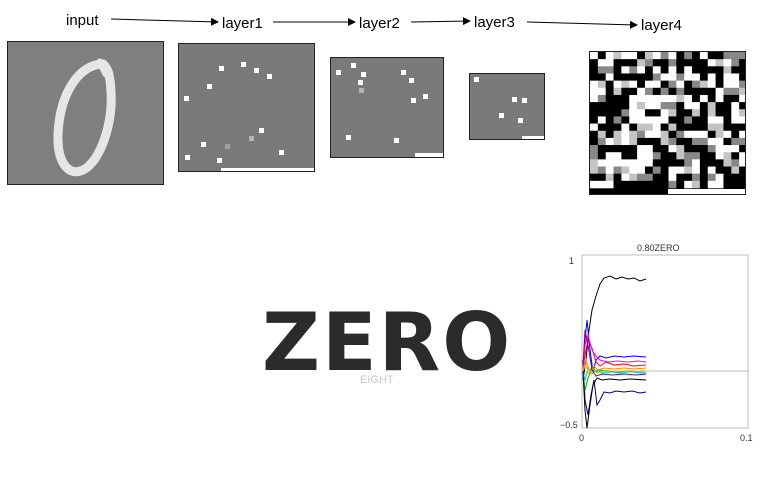  I want to click on series-red, so click(614, 354).